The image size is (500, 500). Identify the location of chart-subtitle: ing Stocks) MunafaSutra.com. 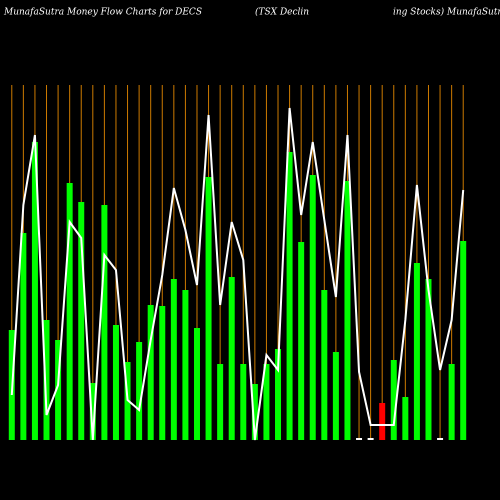
(446, 12).